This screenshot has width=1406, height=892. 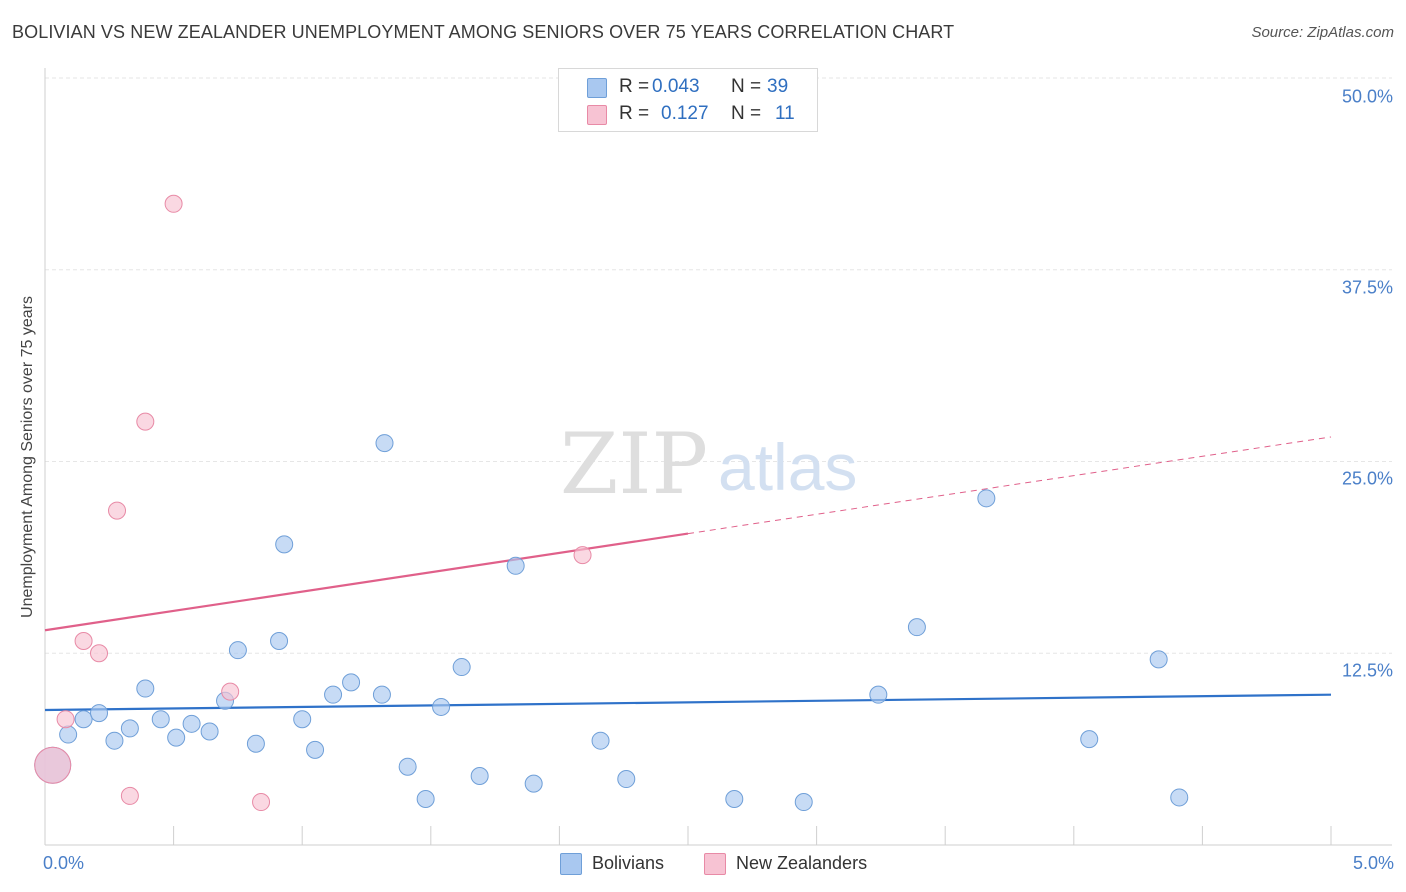 What do you see at coordinates (1009, 485) in the screenshot?
I see `trend-line-new-zealanders-dashed` at bounding box center [1009, 485].